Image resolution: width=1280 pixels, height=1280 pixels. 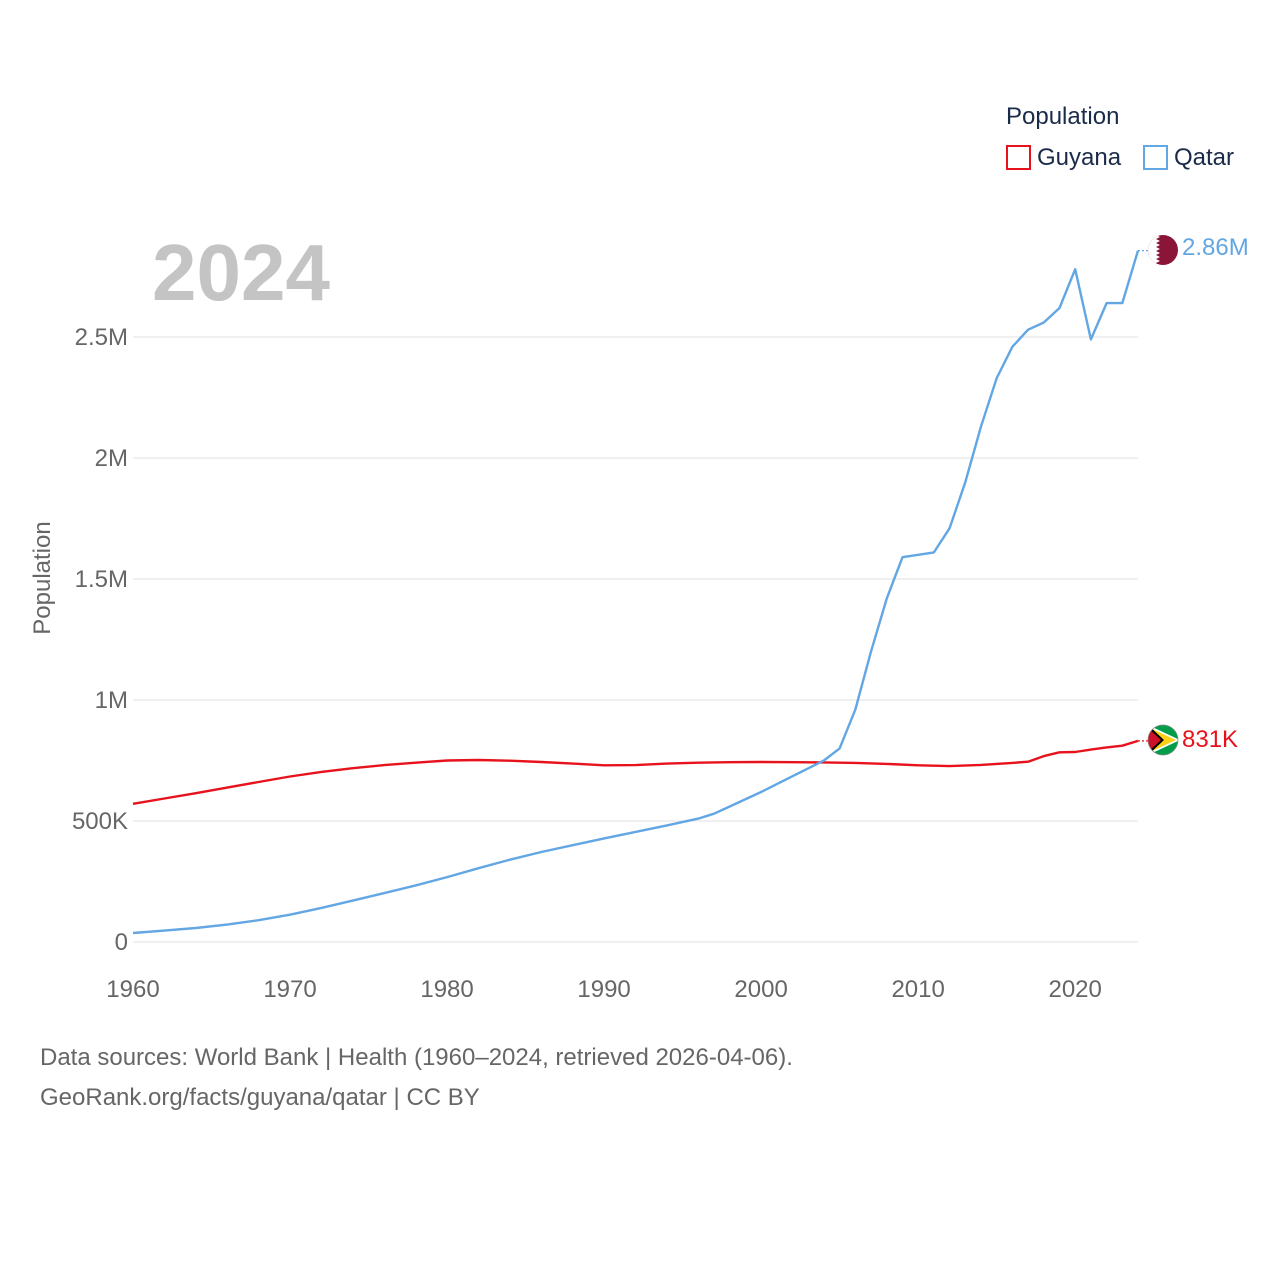 What do you see at coordinates (1062, 116) in the screenshot?
I see `legend-title: Population` at bounding box center [1062, 116].